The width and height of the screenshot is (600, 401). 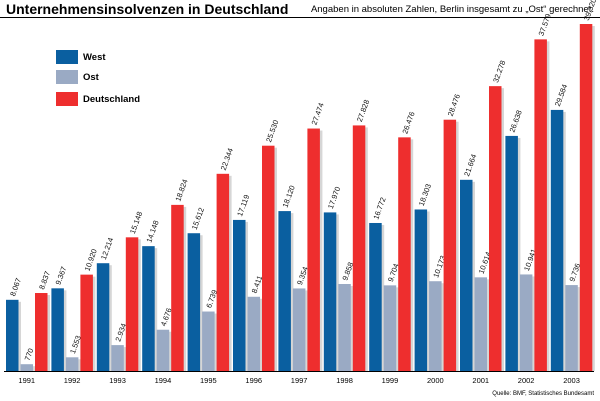 I want to click on value-label-west-1995: 15.612, so click(x=198, y=218).